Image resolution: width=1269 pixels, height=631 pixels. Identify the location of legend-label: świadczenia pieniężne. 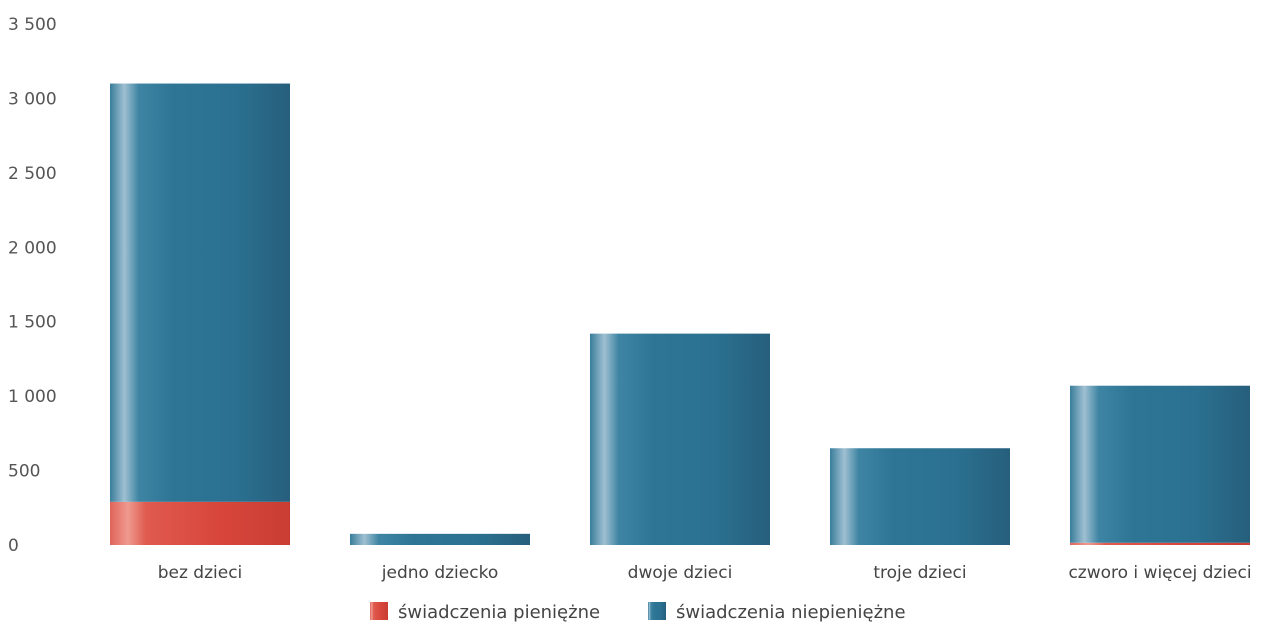
(499, 612).